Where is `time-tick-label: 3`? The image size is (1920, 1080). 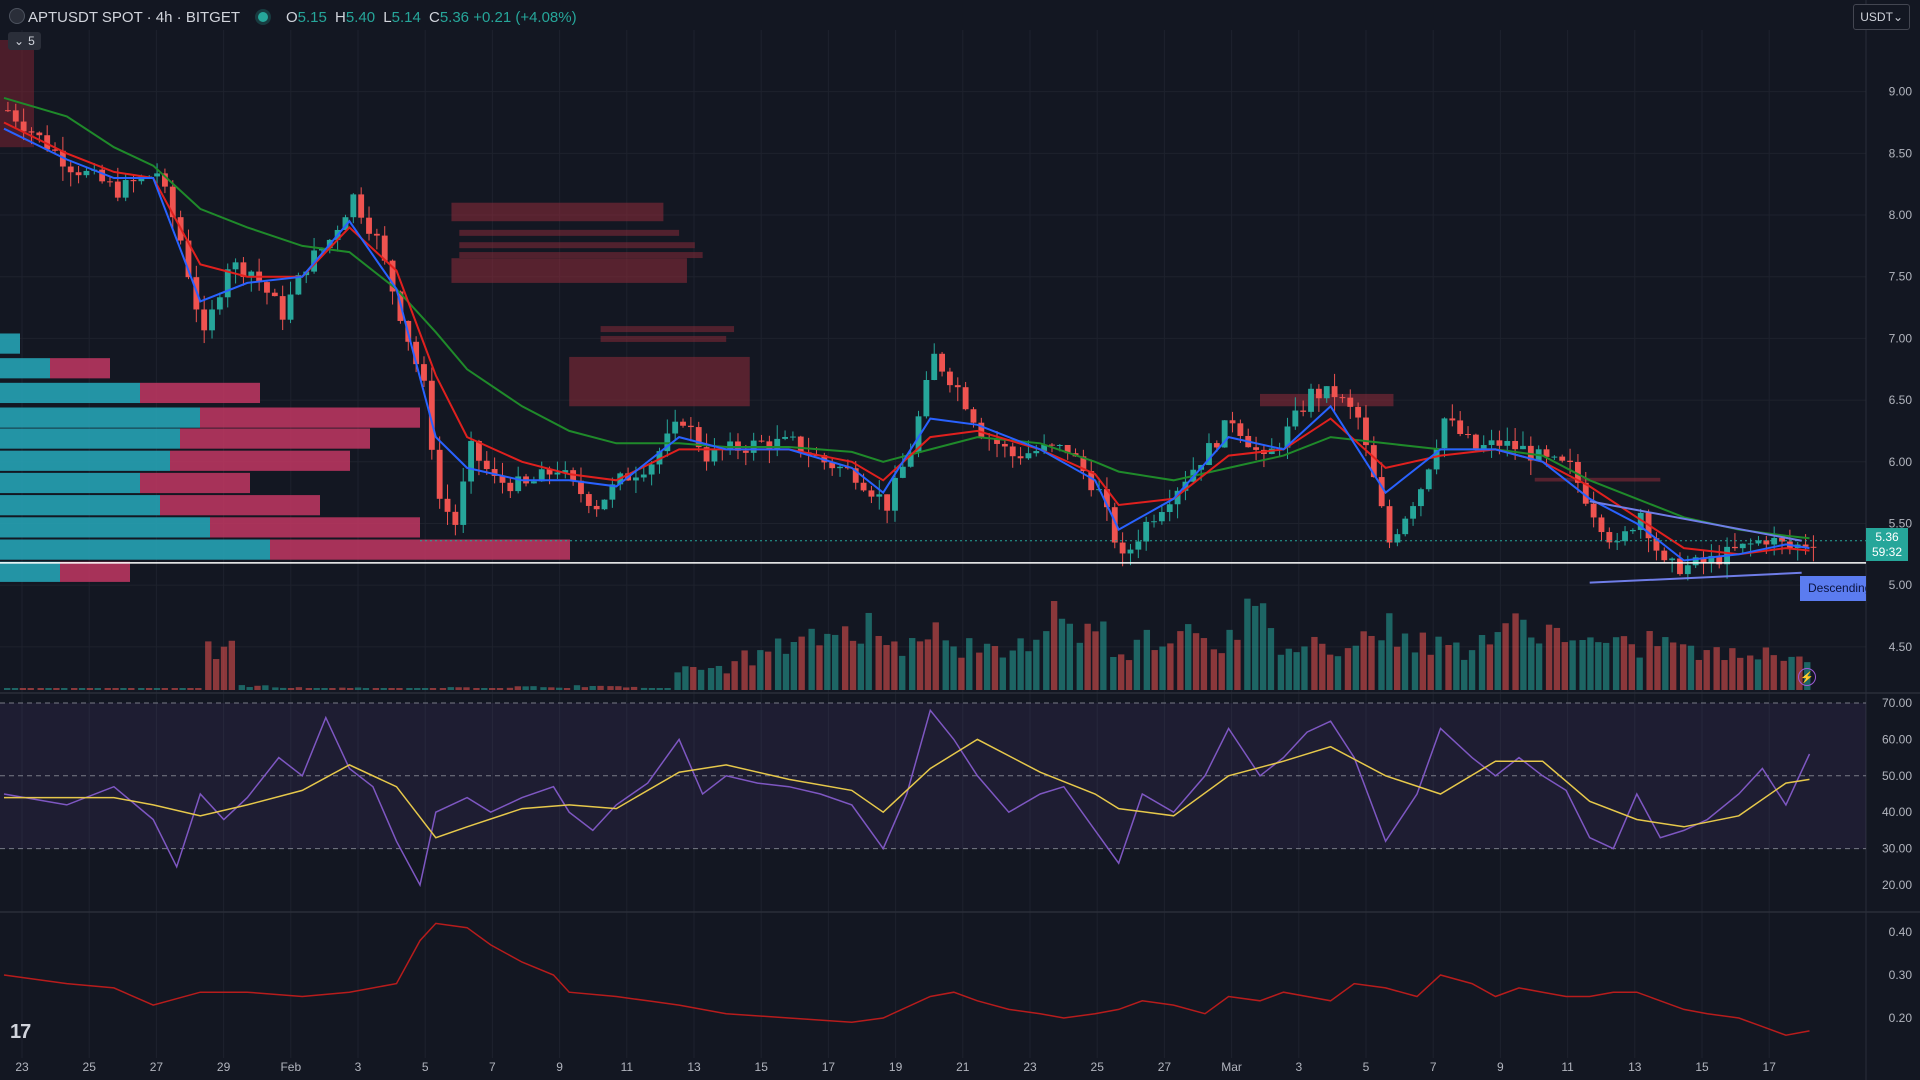 time-tick-label: 3 is located at coordinates (1298, 1067).